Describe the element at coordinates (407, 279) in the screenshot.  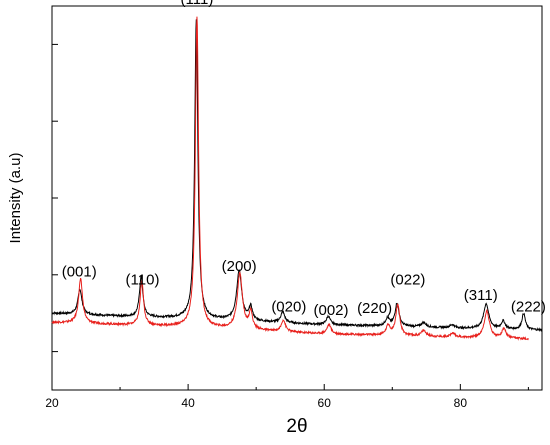
I see `peak-label: (022)` at that location.